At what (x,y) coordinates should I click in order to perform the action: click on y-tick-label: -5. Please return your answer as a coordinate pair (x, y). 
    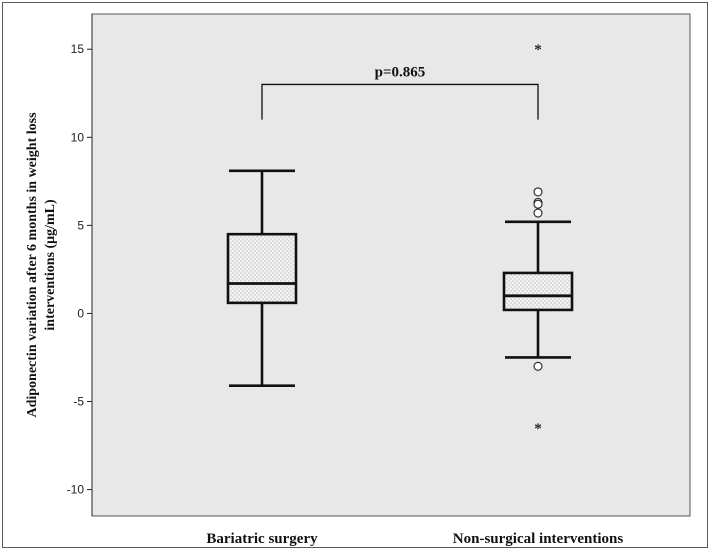
    Looking at the image, I should click on (78, 402).